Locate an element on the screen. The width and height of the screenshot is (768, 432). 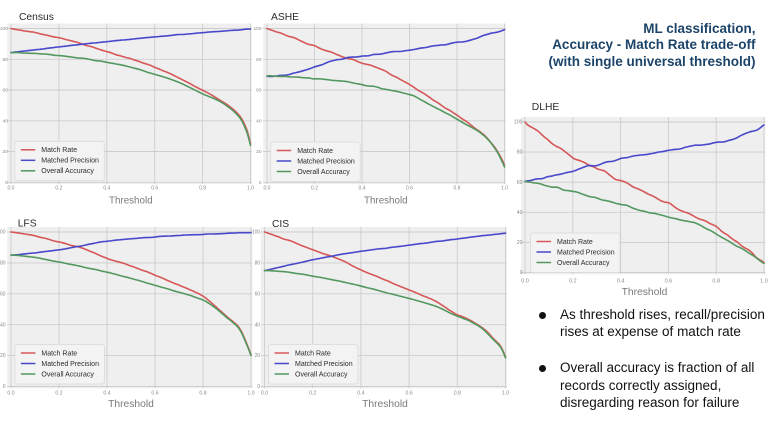
svg-text: CIS is located at coordinates (280, 224).